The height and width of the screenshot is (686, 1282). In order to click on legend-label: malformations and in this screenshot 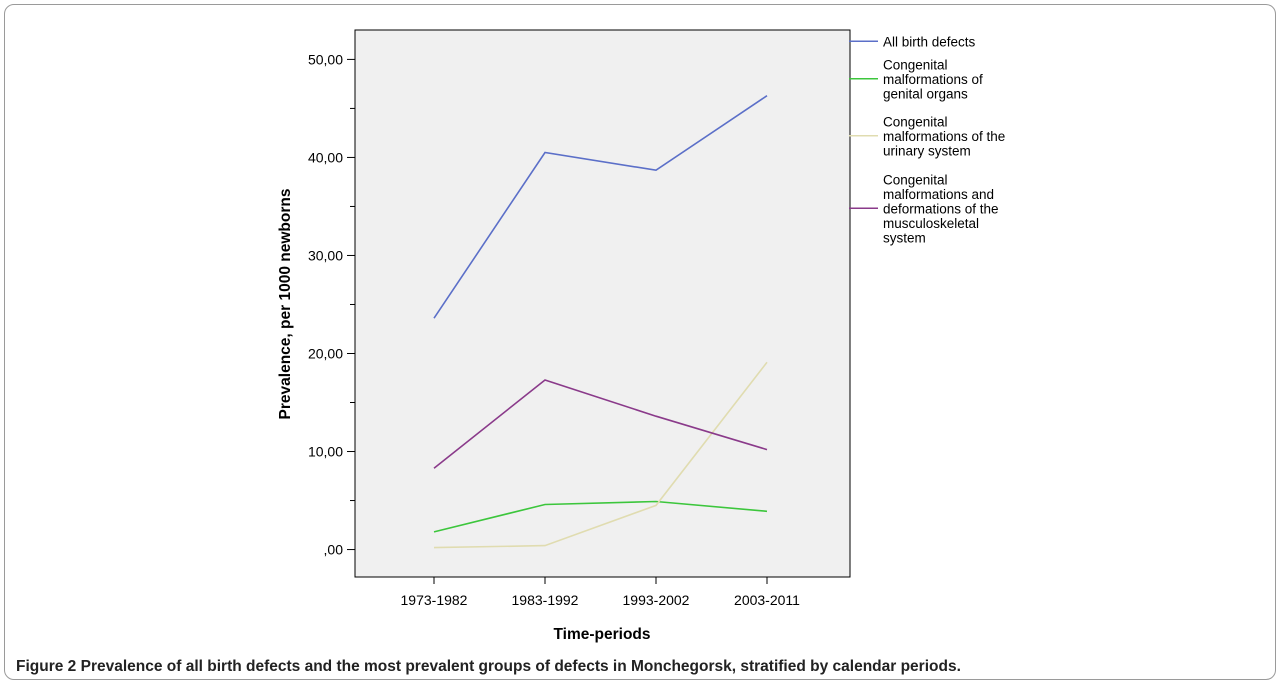, I will do `click(938, 194)`.